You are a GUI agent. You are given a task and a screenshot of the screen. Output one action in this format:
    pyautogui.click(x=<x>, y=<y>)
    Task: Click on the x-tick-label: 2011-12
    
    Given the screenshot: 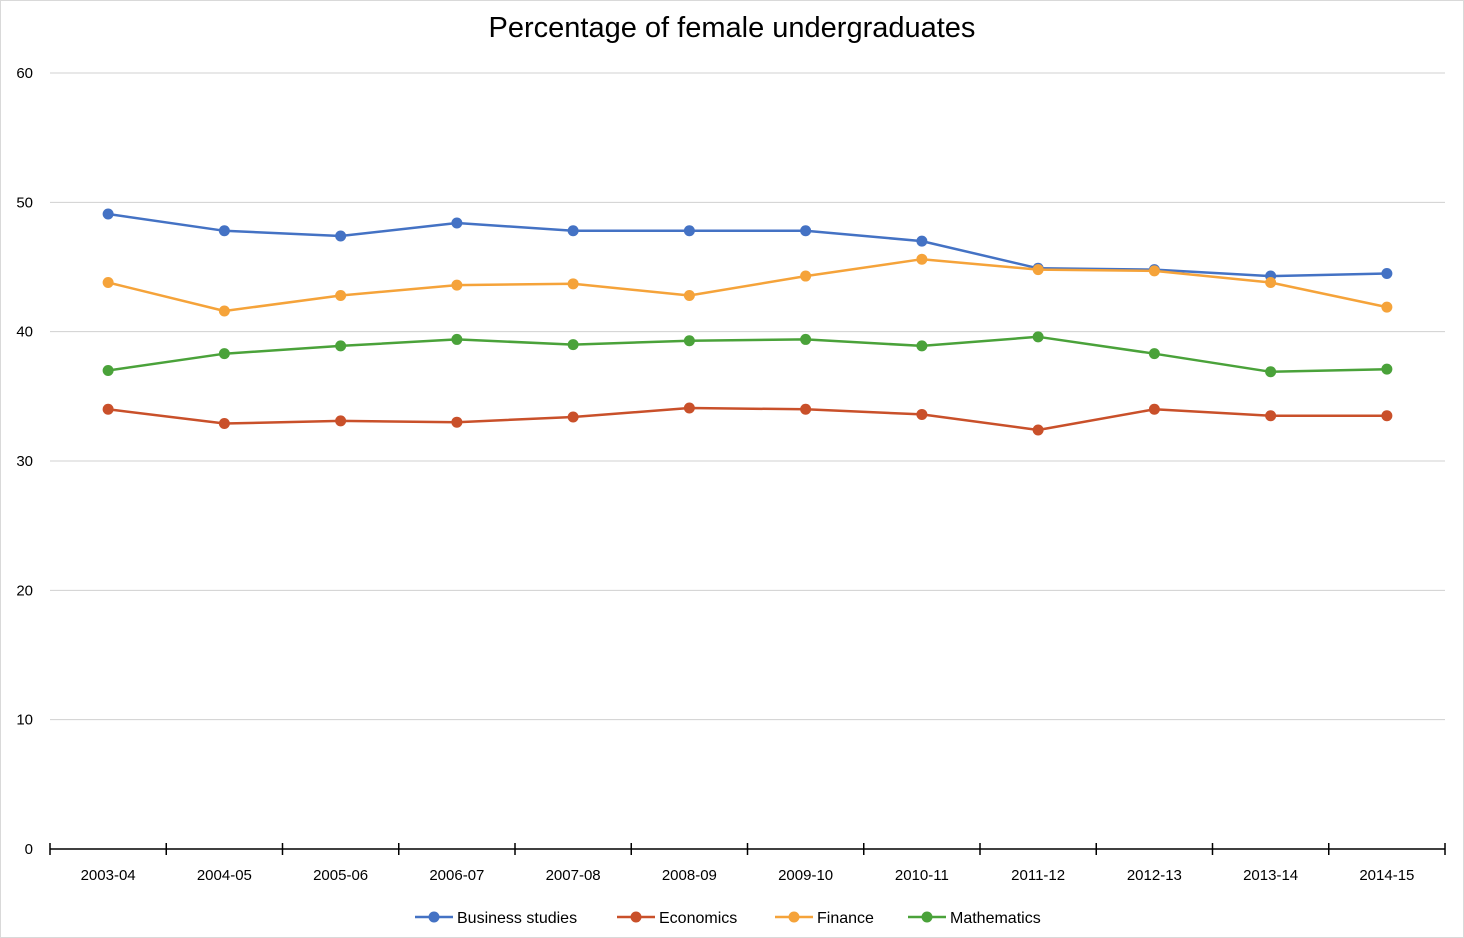 What is the action you would take?
    pyautogui.click(x=1038, y=875)
    